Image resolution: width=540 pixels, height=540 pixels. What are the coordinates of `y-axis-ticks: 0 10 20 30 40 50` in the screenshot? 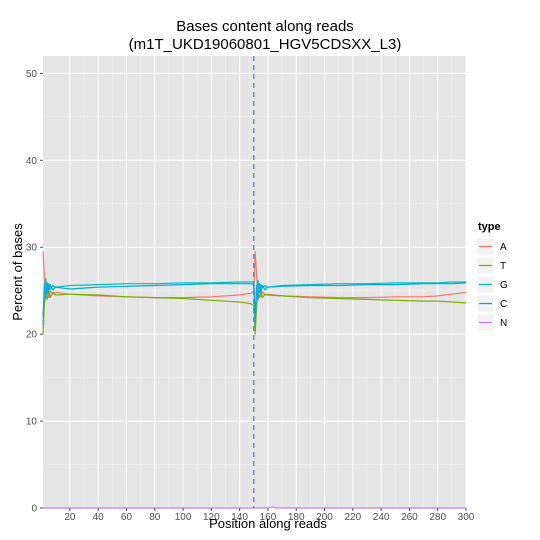 It's located at (34, 292).